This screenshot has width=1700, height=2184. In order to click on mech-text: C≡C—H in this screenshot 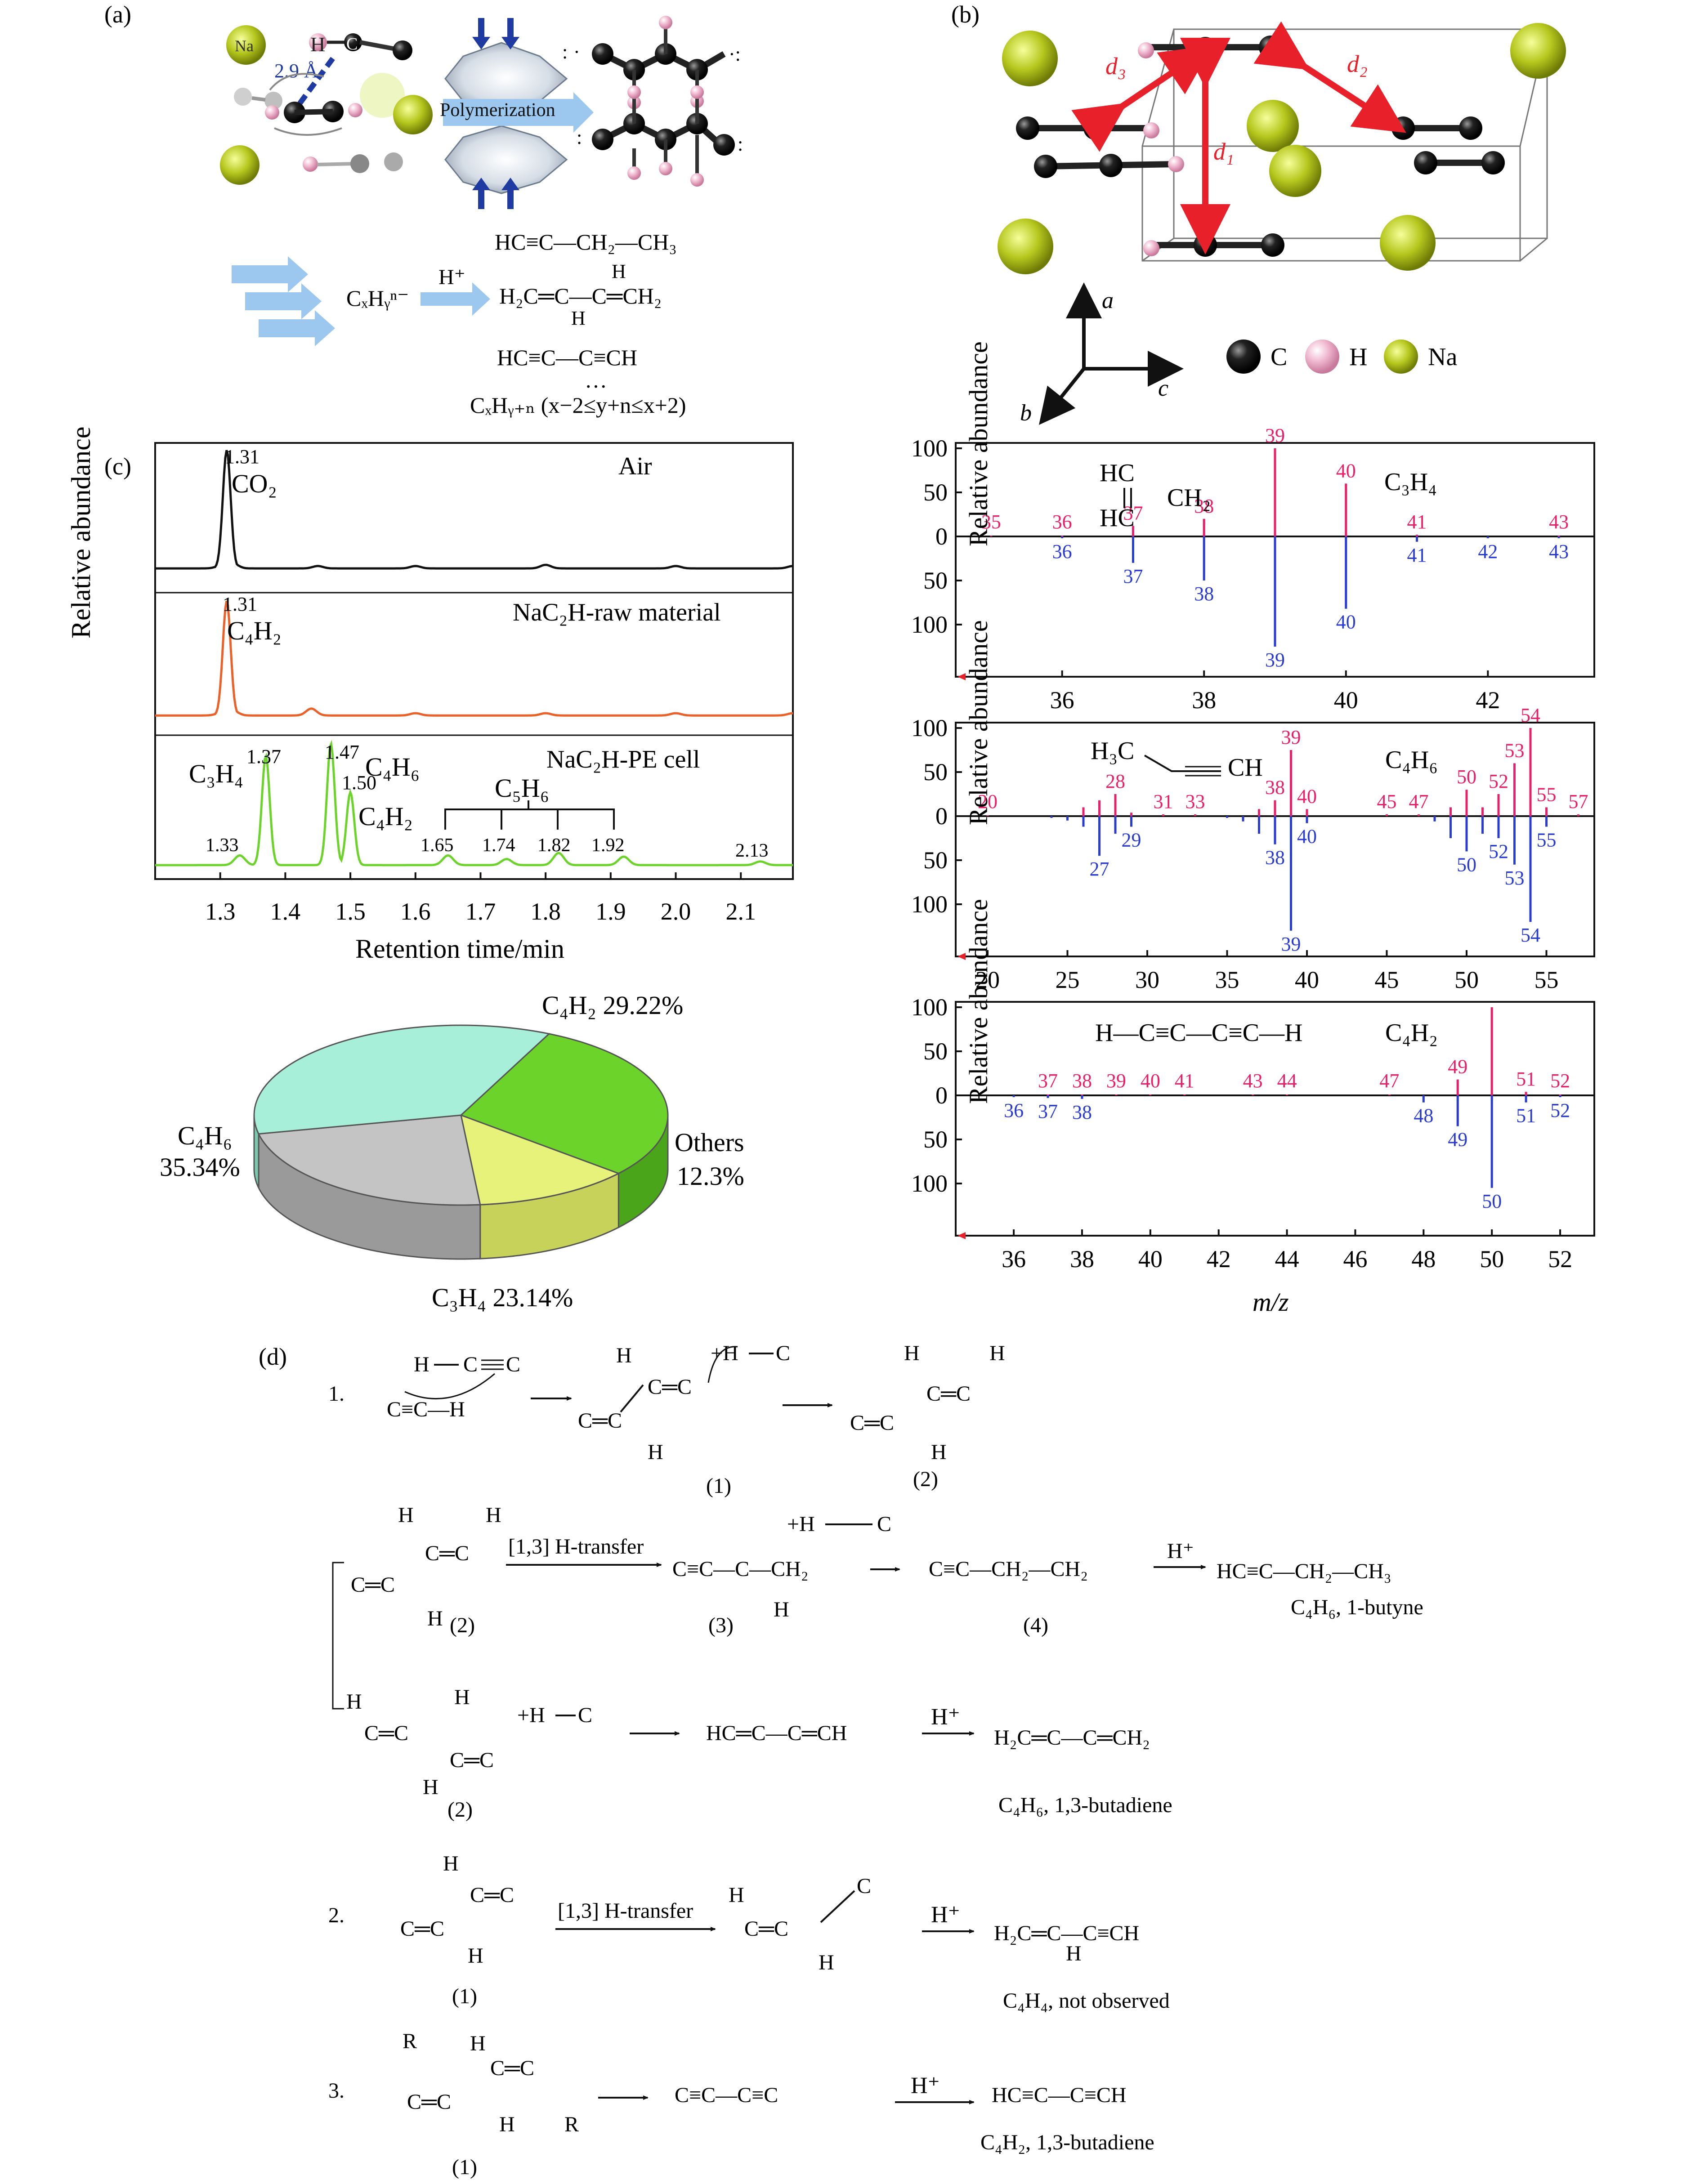, I will do `click(426, 1409)`.